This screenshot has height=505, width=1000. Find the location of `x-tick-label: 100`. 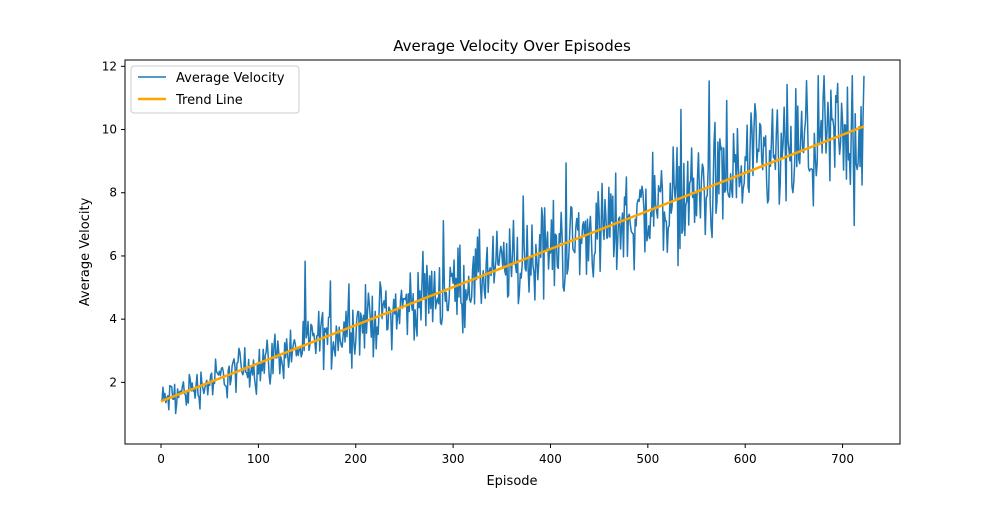

x-tick-label: 100 is located at coordinates (258, 459).